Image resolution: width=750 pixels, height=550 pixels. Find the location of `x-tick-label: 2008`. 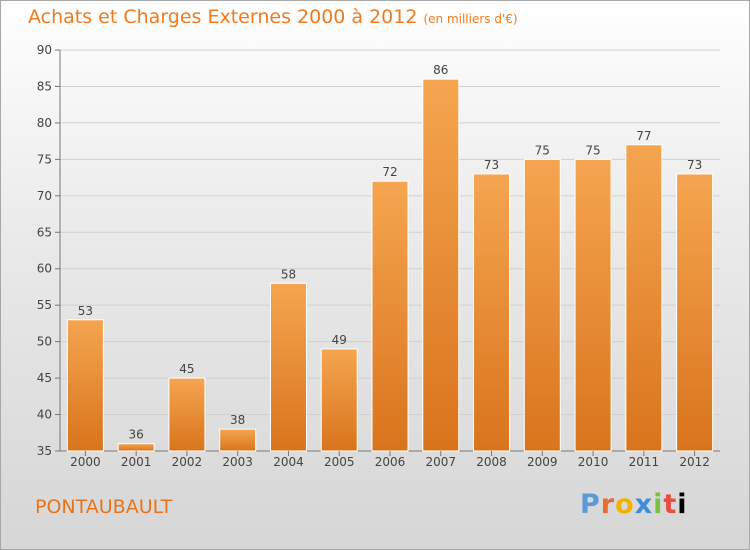

x-tick-label: 2008 is located at coordinates (491, 462).